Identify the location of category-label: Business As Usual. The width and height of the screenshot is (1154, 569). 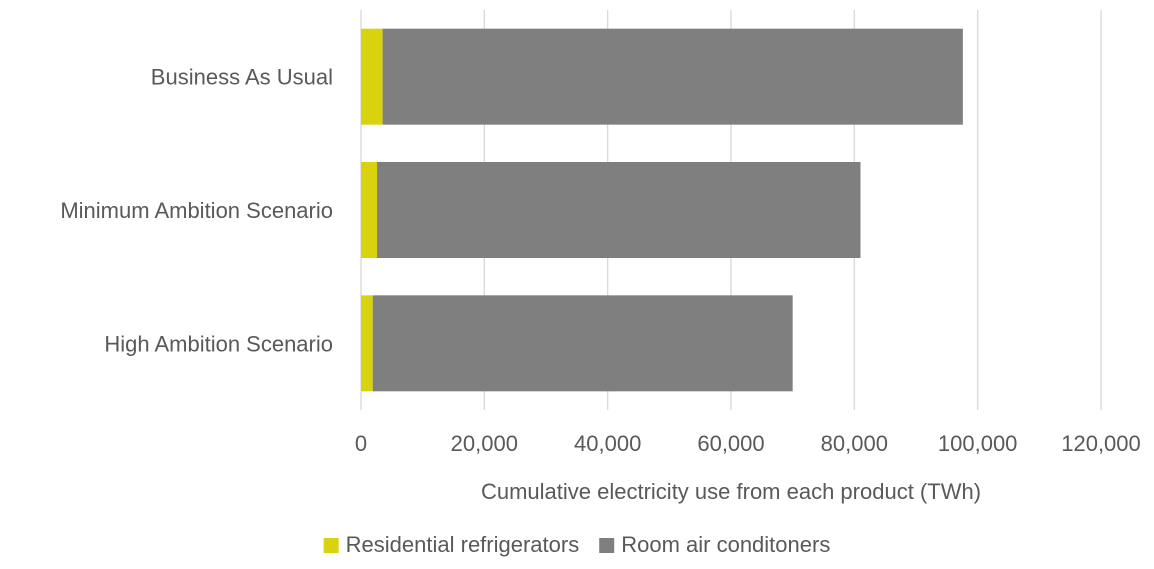
(242, 77).